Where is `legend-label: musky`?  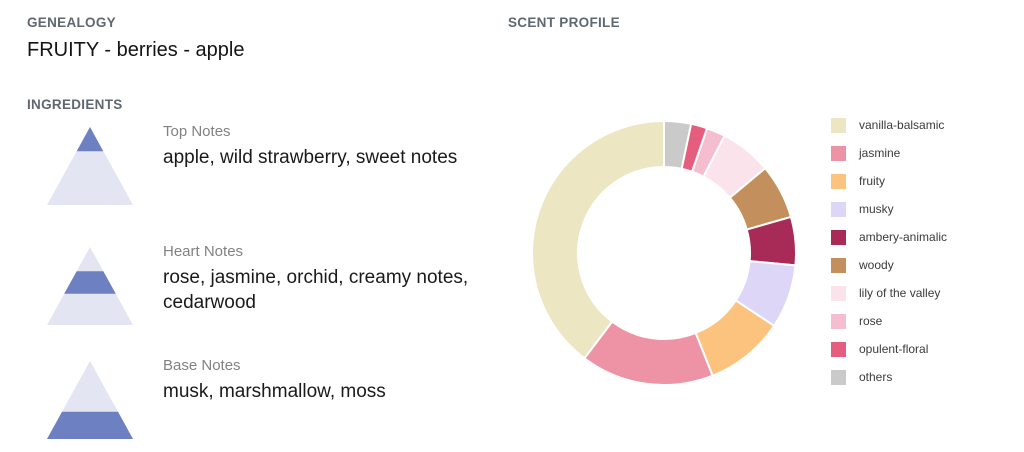
legend-label: musky is located at coordinates (876, 209).